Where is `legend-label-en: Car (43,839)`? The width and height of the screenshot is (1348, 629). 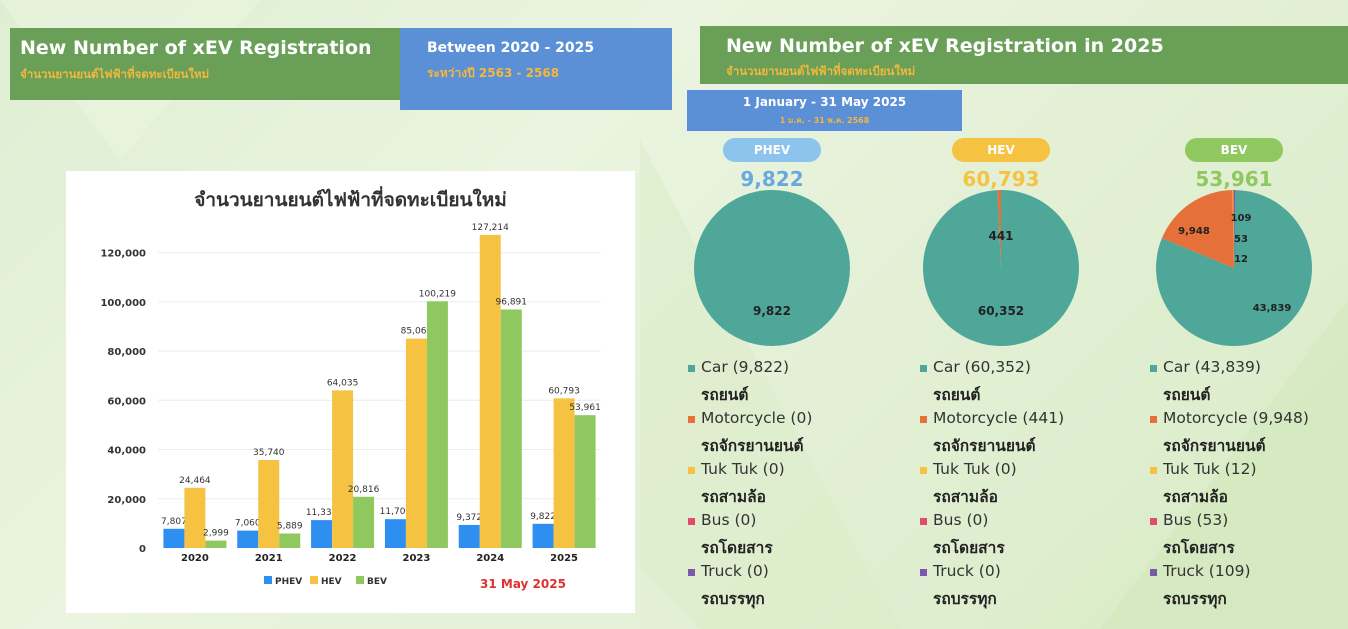
legend-label-en: Car (43,839) is located at coordinates (1212, 367).